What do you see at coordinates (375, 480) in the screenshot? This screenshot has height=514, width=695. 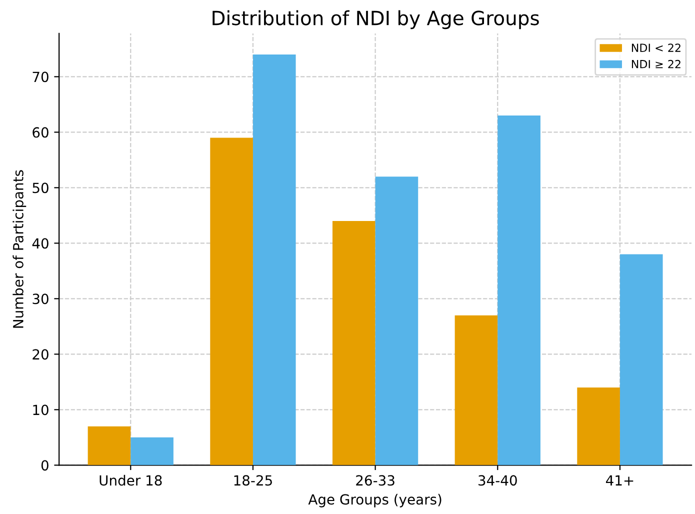 I see `x-tick-label: 26-33` at bounding box center [375, 480].